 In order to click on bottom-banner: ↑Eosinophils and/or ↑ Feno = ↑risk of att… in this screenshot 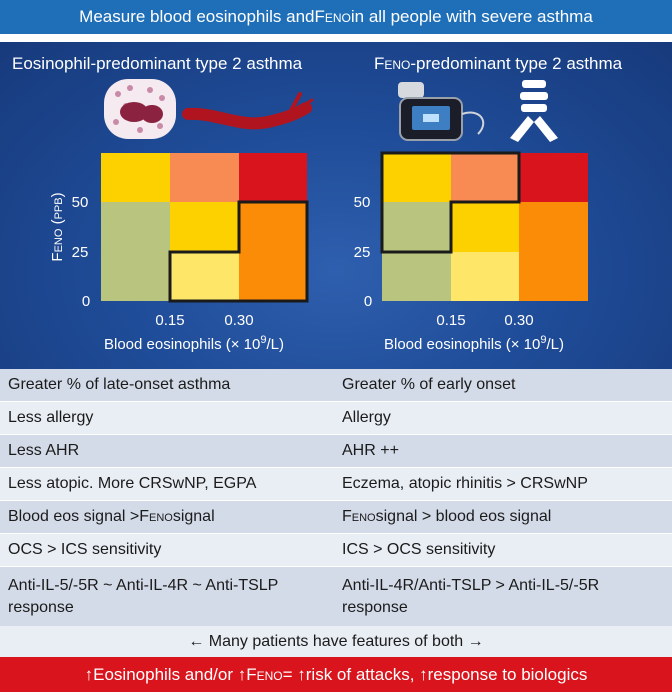, I will do `click(336, 674)`.